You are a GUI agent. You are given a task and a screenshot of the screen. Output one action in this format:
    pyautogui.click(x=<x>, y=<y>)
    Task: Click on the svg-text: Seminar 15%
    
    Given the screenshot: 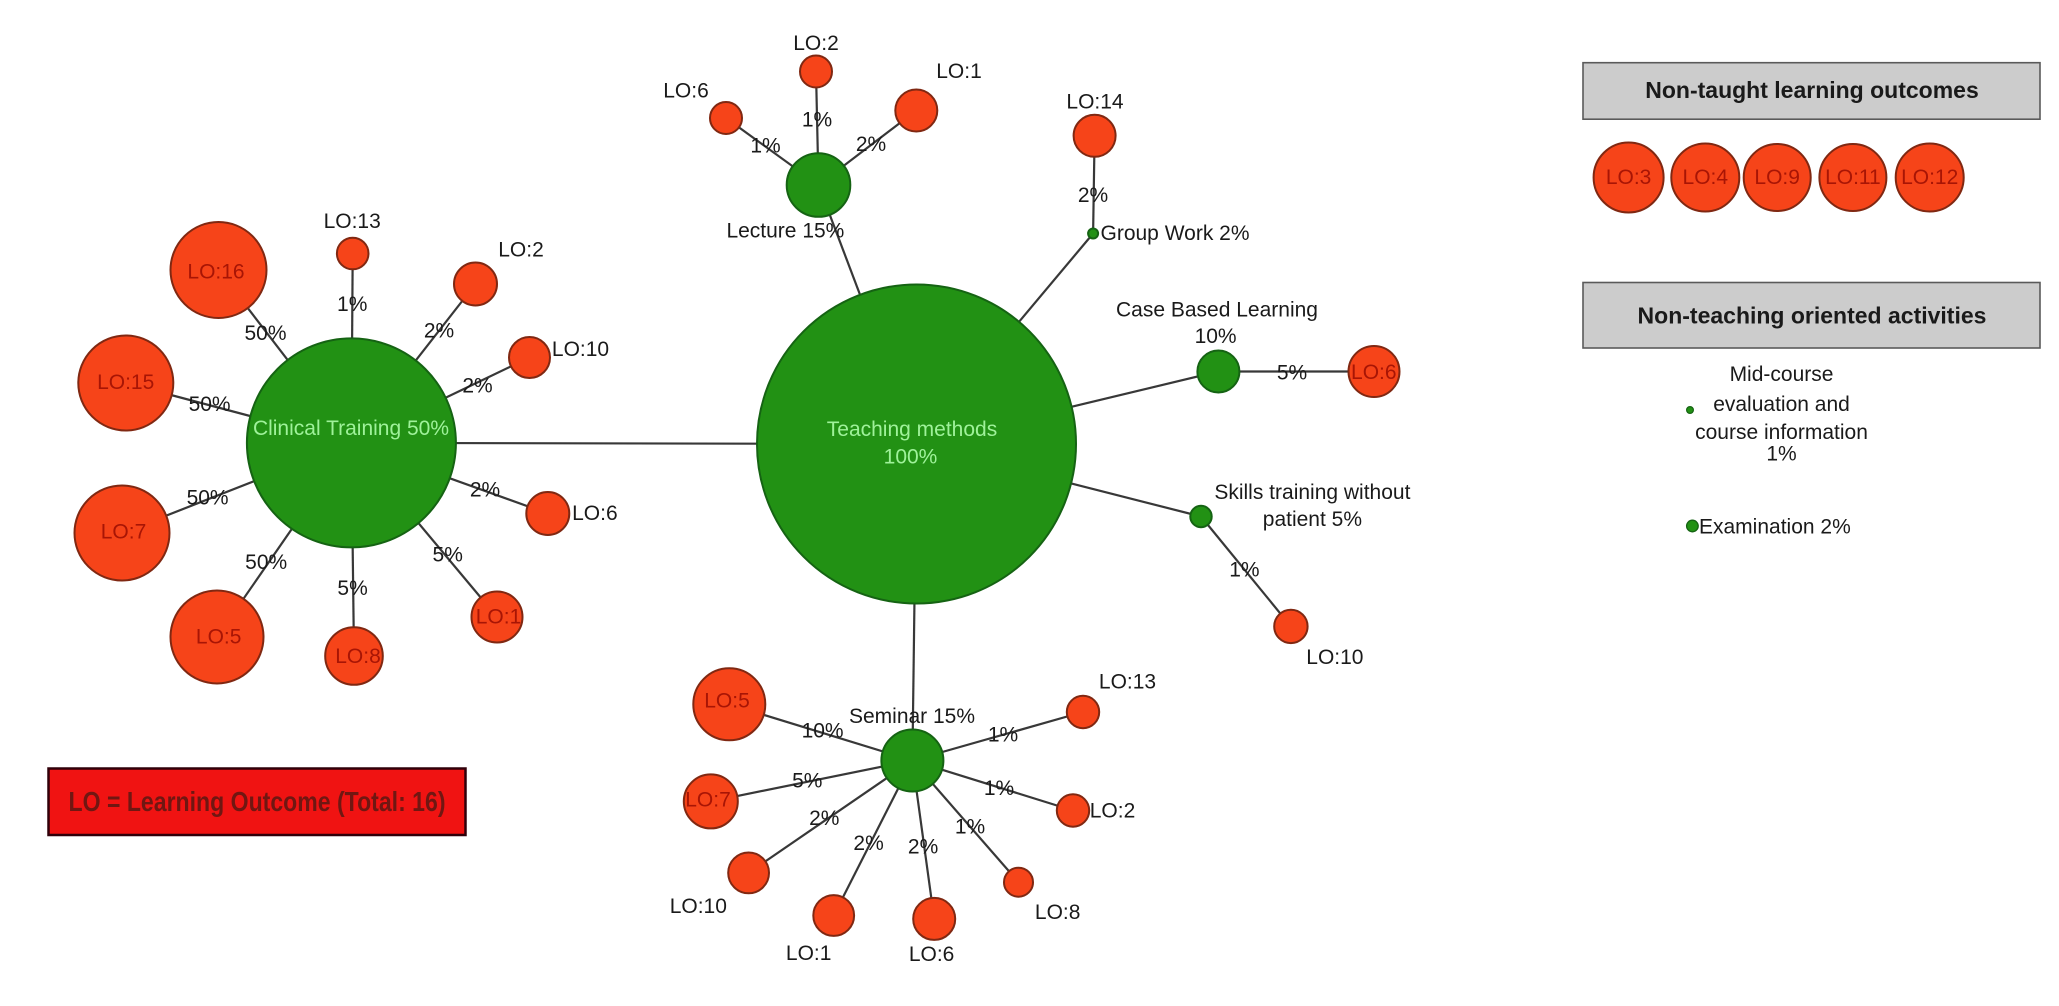 What is the action you would take?
    pyautogui.click(x=912, y=716)
    